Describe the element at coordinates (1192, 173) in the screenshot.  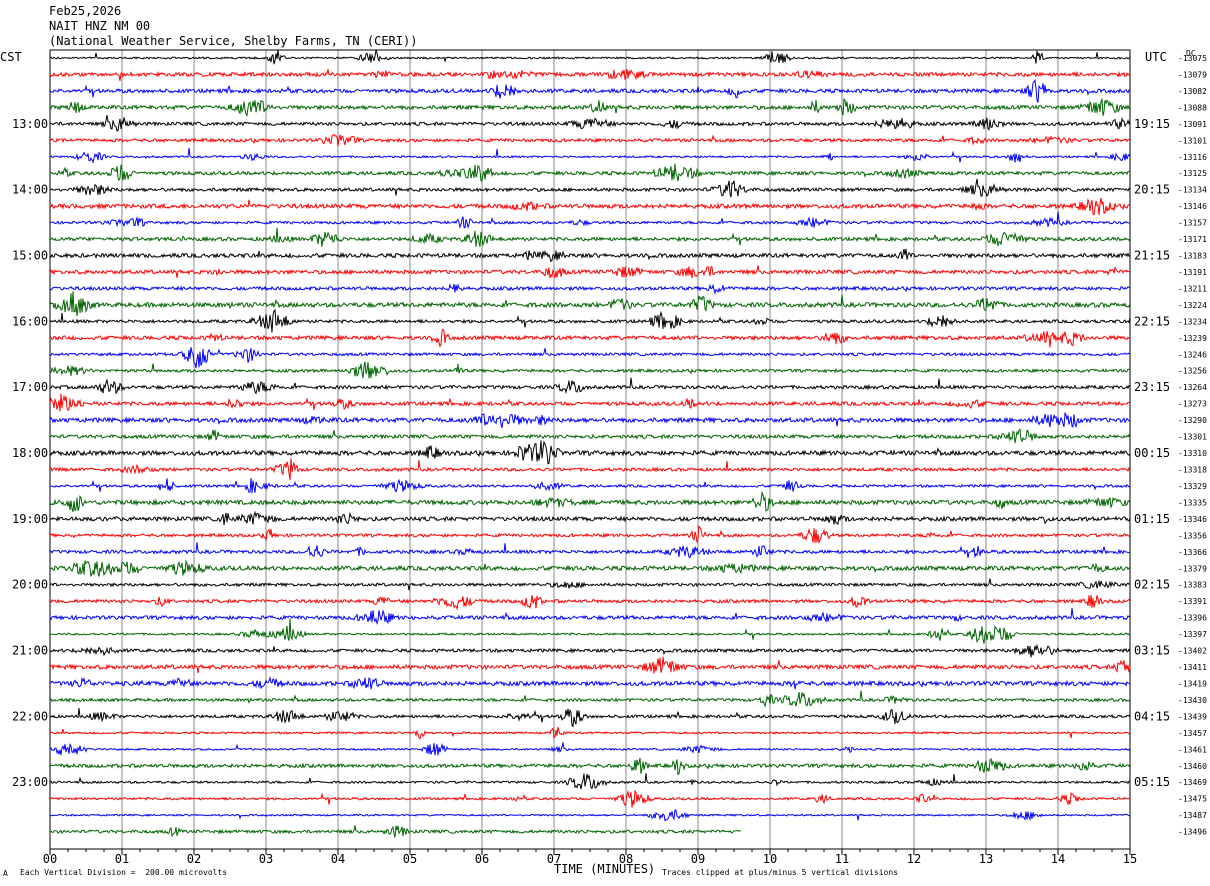
I see `trace-offset-label: -13125` at that location.